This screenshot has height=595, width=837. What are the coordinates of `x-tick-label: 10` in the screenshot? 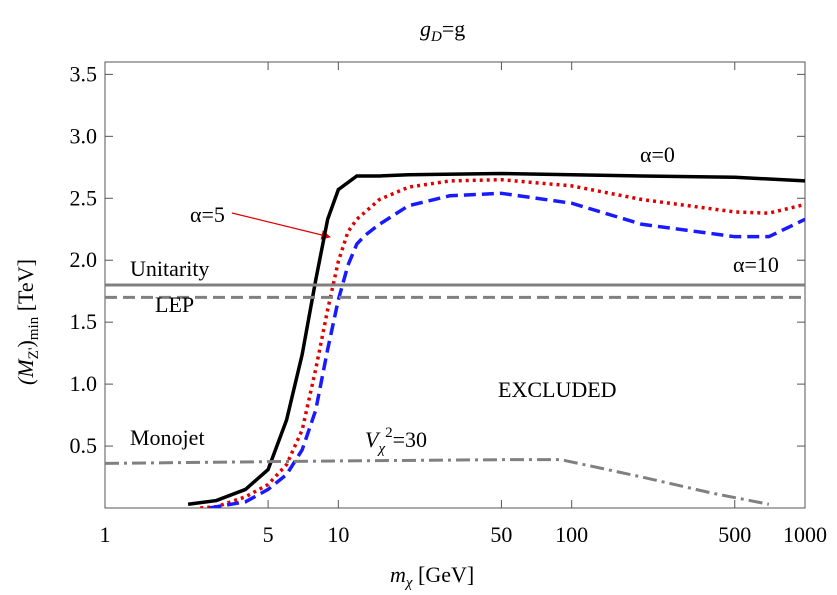 It's located at (338, 534).